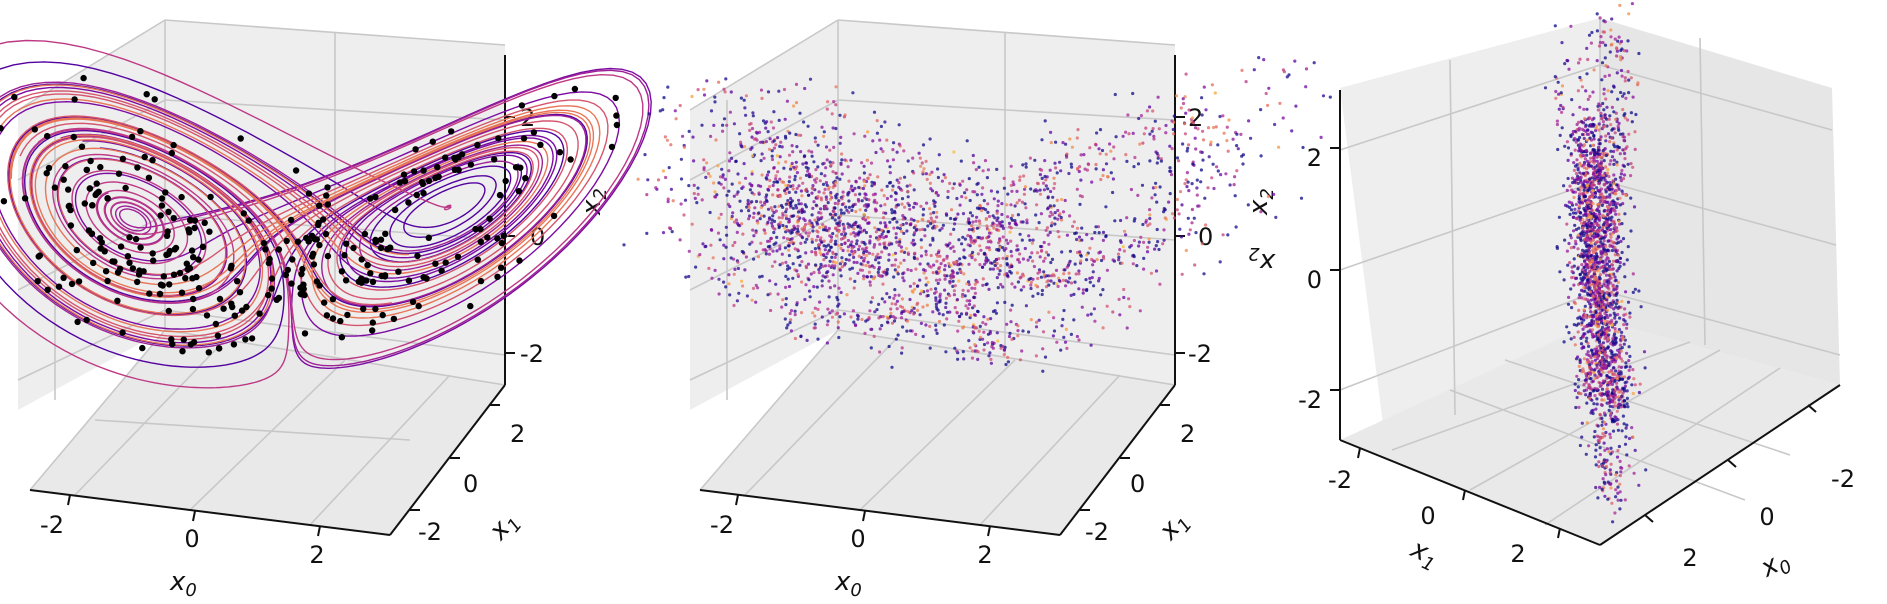 This screenshot has height=604, width=1887. I want to click on panel-3-y-axis, so click(1470, 492).